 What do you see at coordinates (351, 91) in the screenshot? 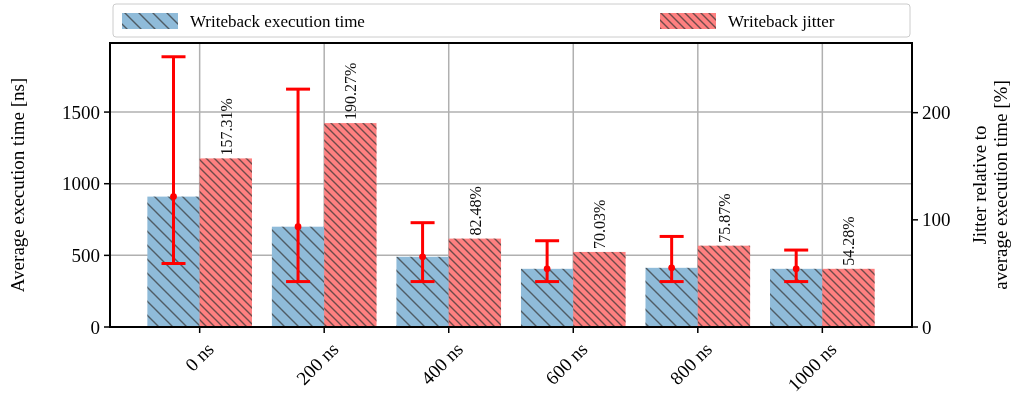
I see `data-label: 190.27%` at bounding box center [351, 91].